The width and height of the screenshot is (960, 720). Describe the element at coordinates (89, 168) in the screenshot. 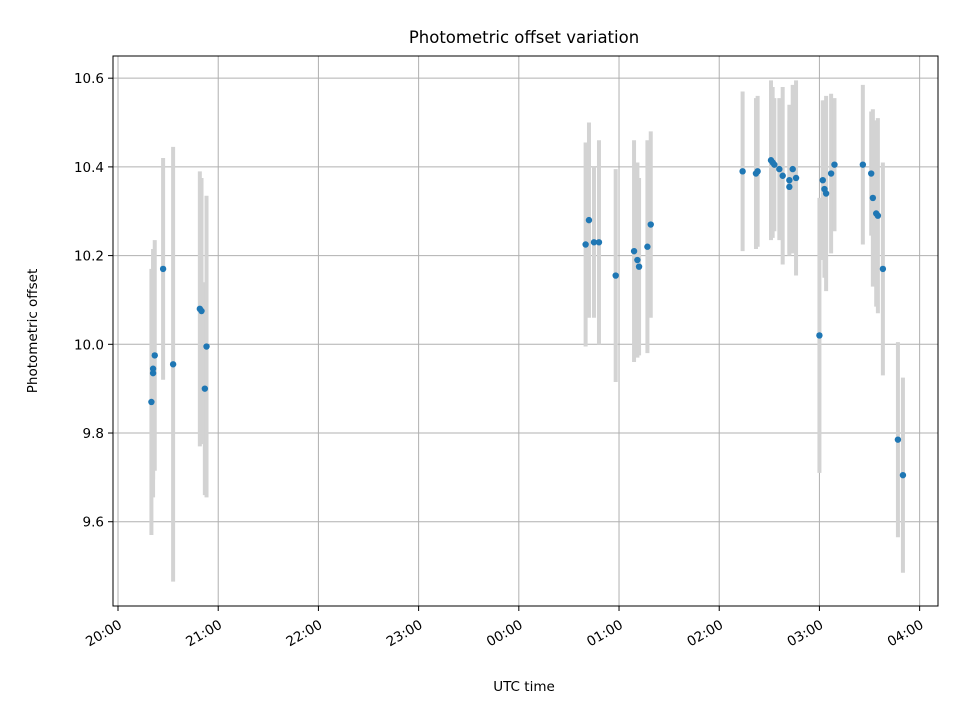

I see `y-tick-label: 10.4` at that location.